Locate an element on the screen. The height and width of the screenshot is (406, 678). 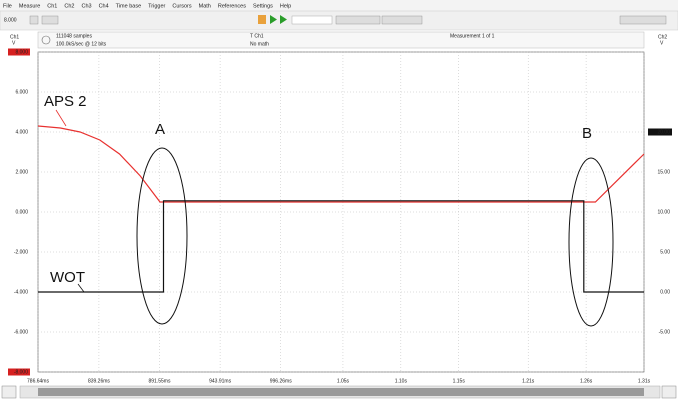
x-tick-label: 1.26s is located at coordinates (586, 381).